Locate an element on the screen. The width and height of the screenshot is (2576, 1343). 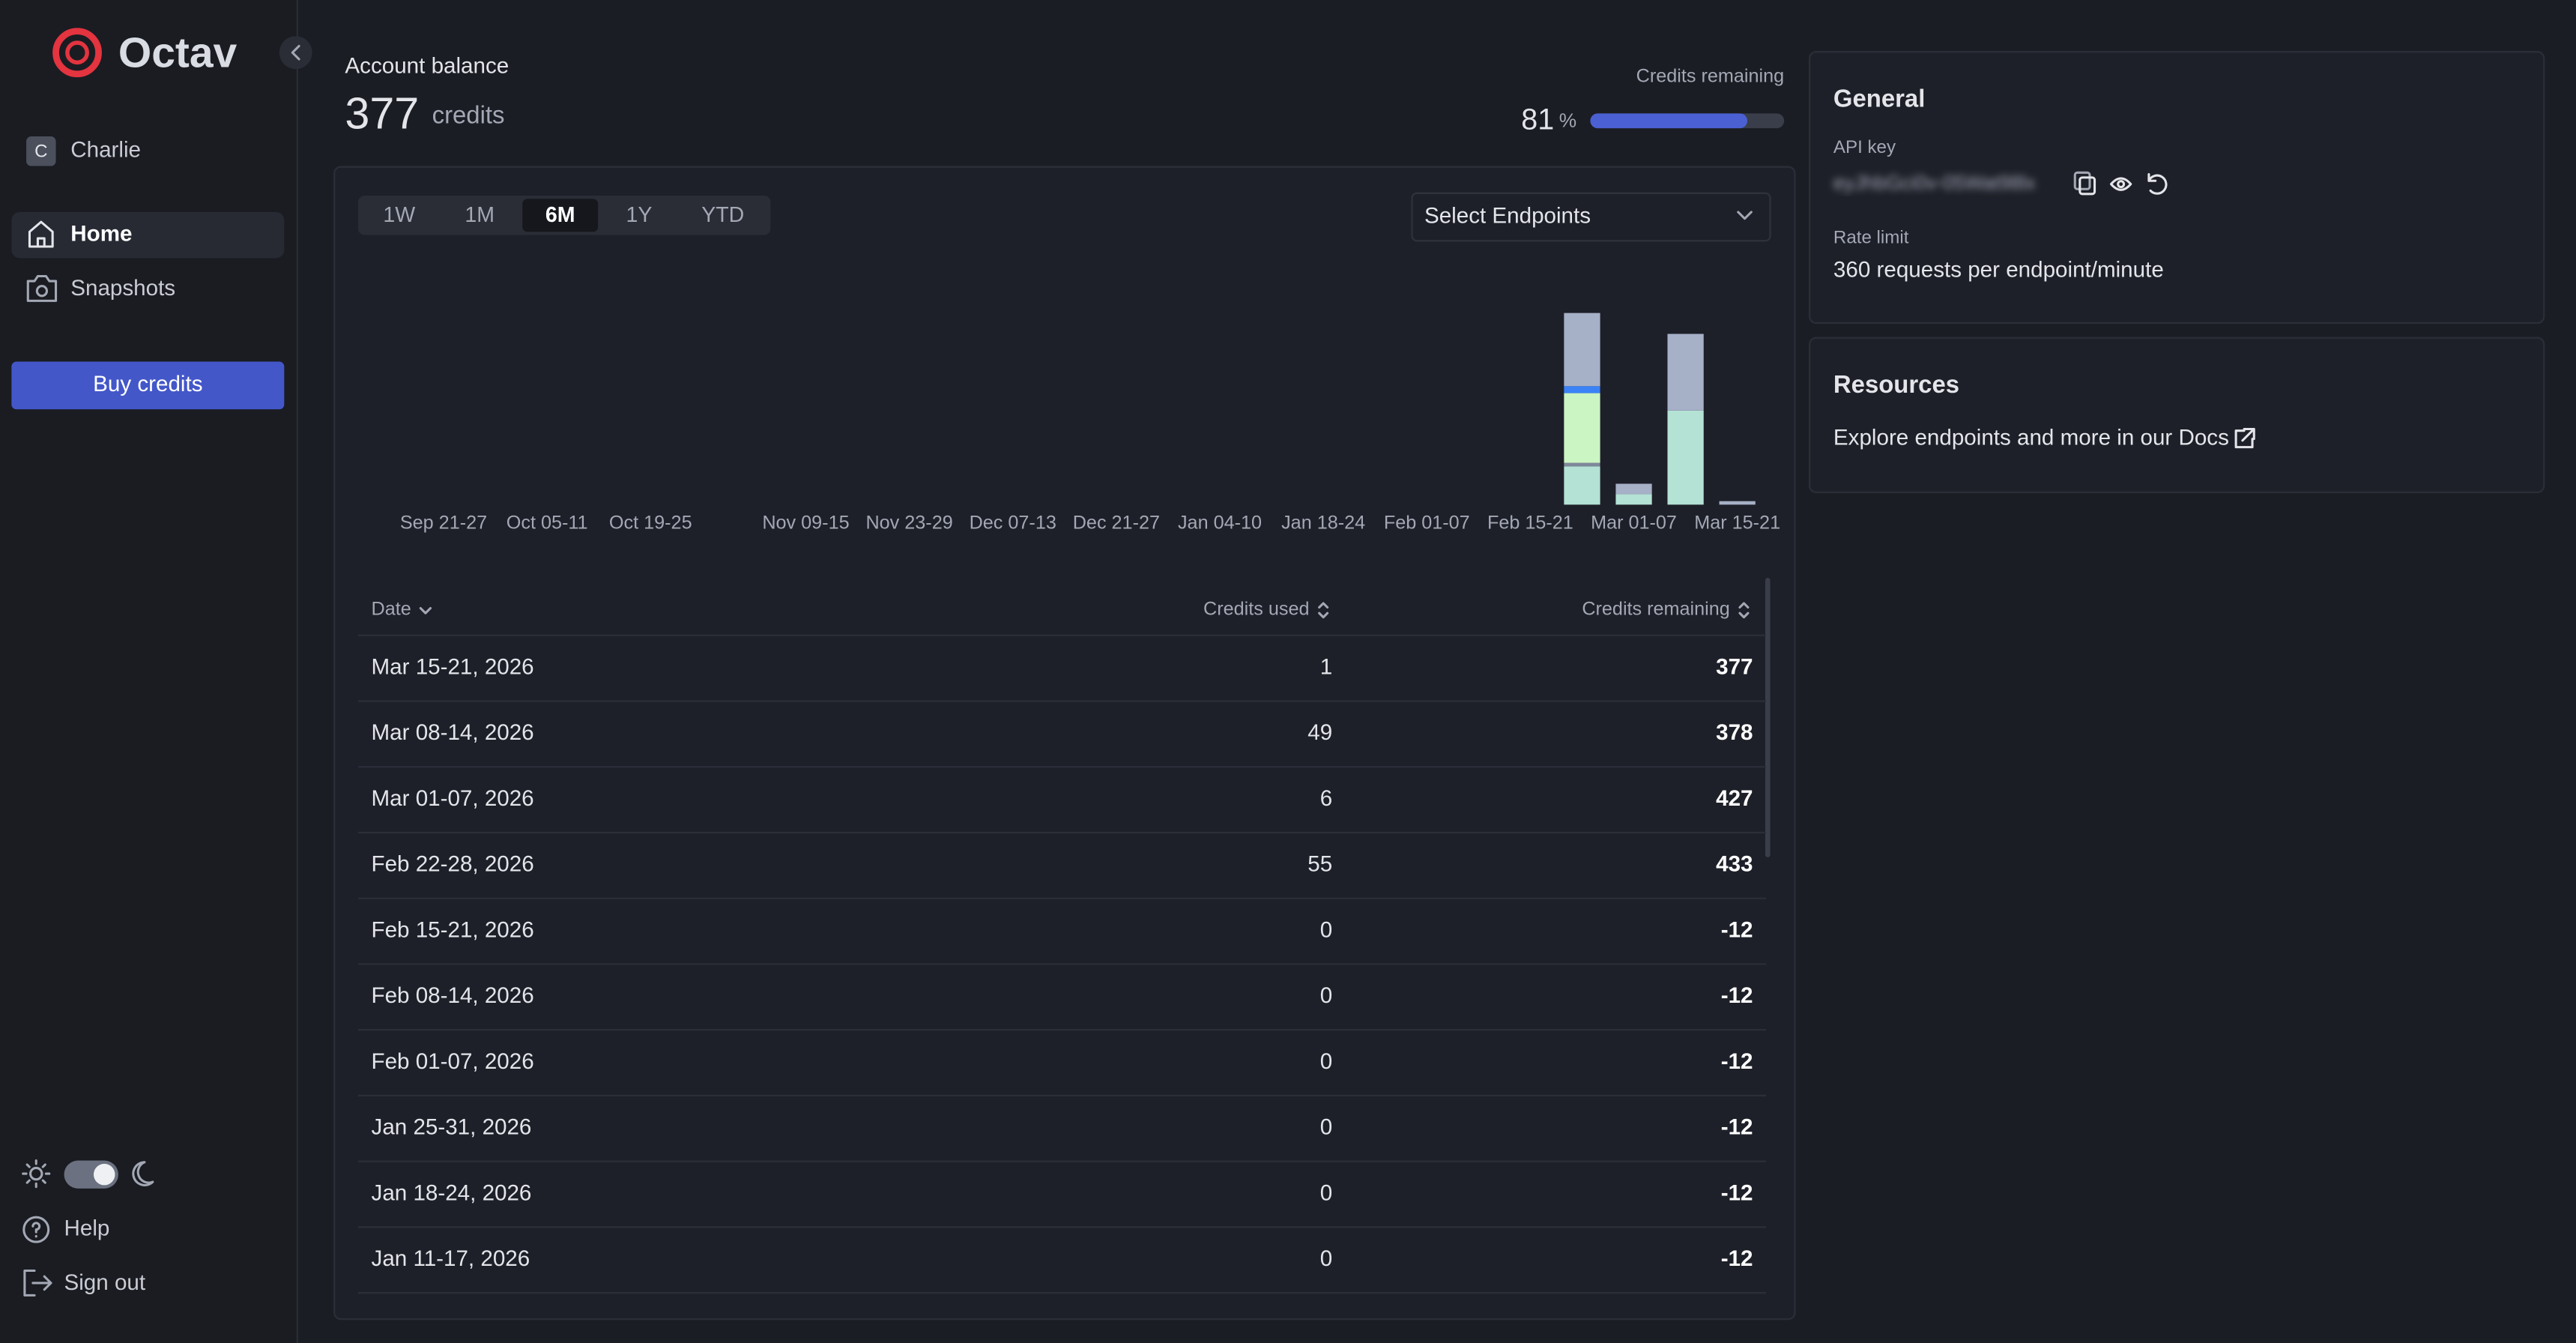
cell-date: Feb 08-14, 2026 is located at coordinates (453, 996).